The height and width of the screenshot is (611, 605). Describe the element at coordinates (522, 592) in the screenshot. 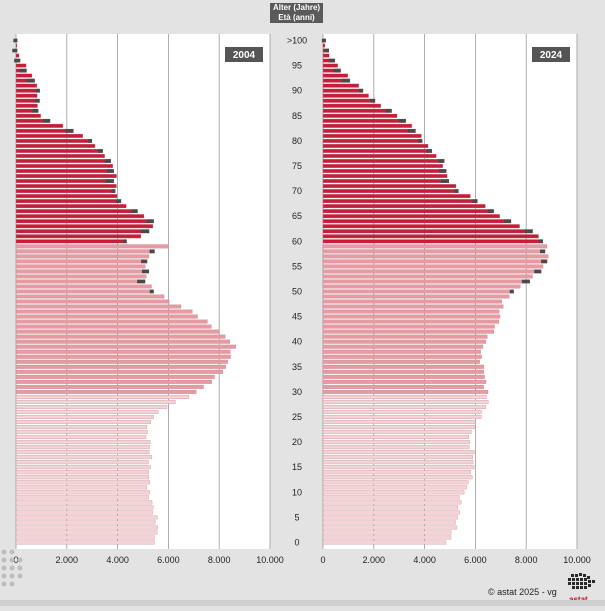

I see `footer-credit: © astat 2025 - vg` at that location.